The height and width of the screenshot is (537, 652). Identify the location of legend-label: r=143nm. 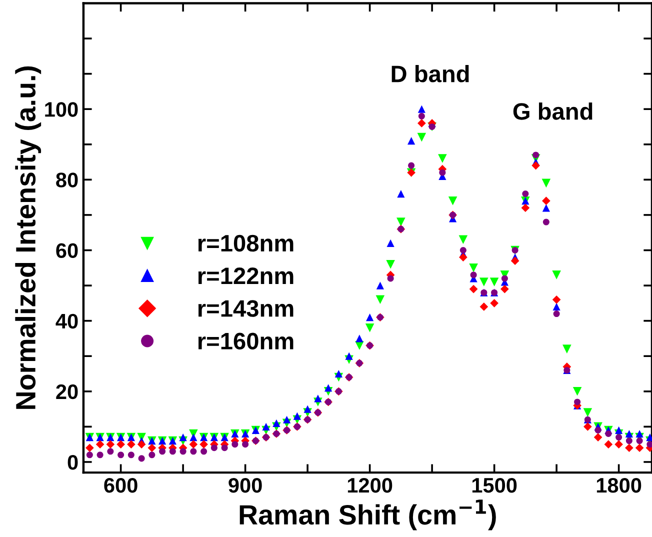
(246, 308).